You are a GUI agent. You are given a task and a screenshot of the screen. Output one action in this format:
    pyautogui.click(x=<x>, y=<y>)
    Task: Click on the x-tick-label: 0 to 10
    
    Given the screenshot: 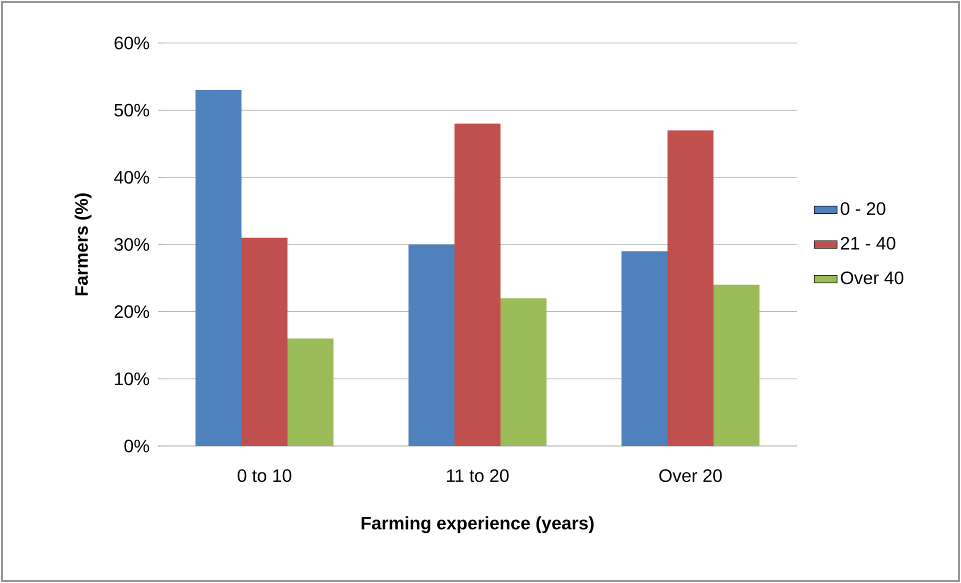 What is the action you would take?
    pyautogui.click(x=265, y=475)
    